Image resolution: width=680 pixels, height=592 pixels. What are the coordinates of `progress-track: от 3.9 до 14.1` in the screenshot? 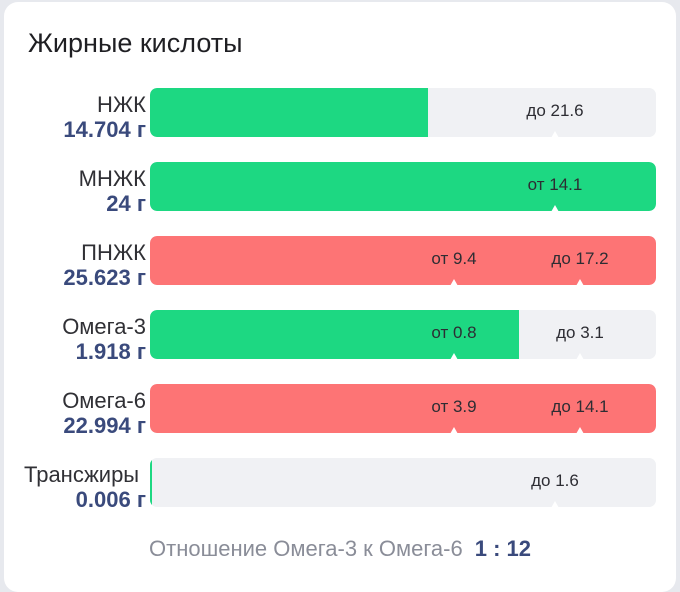 It's located at (403, 408).